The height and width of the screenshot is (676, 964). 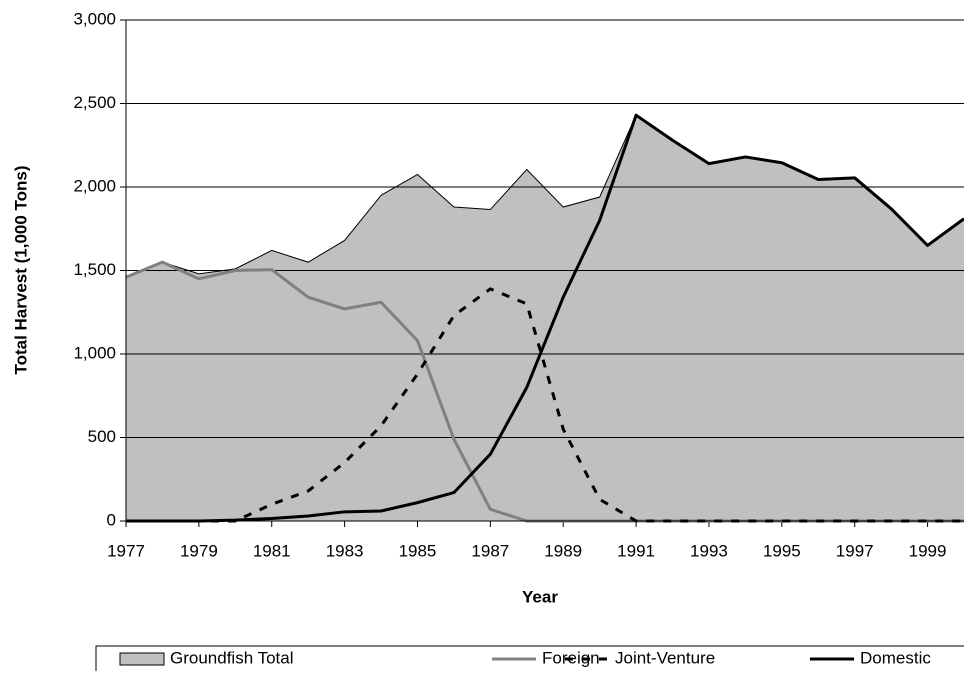 What do you see at coordinates (126, 550) in the screenshot?
I see `x-tick-label: 1977` at bounding box center [126, 550].